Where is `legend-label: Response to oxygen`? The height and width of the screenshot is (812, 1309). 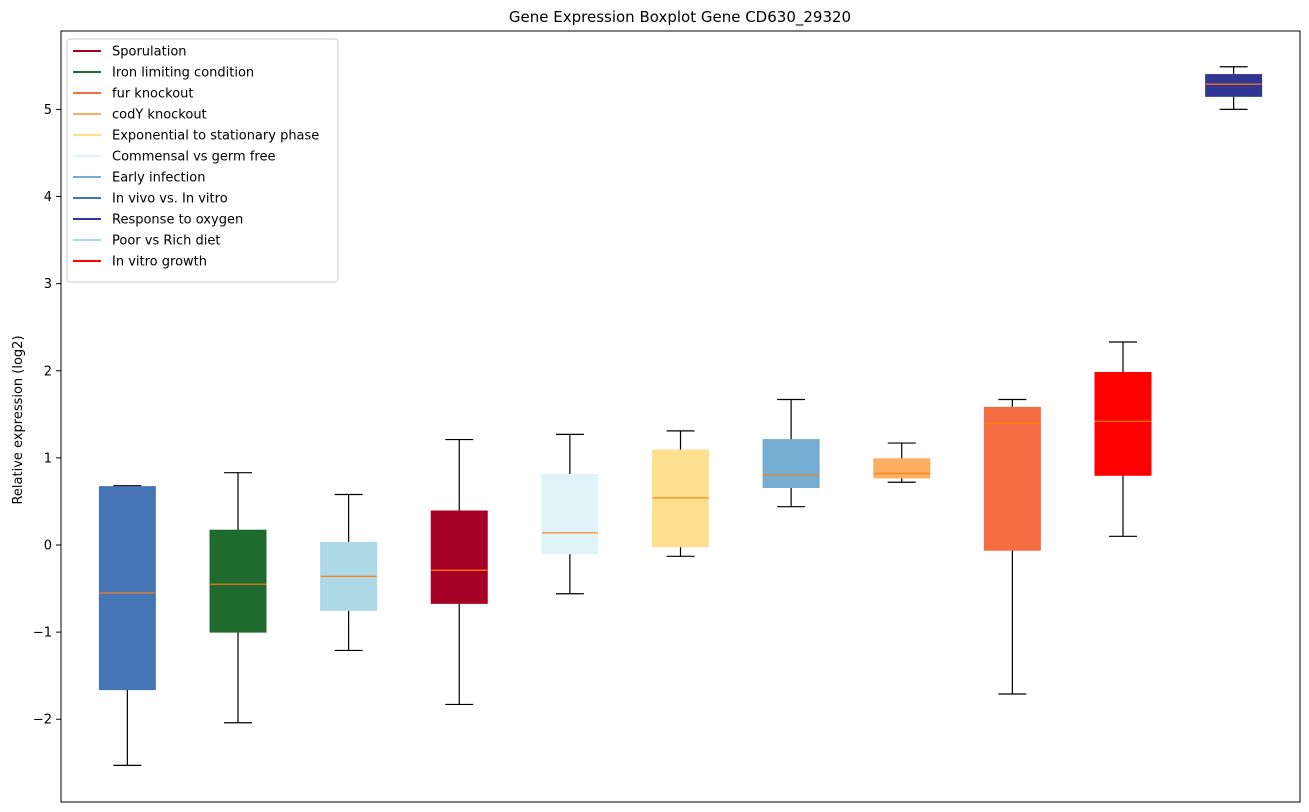 legend-label: Response to oxygen is located at coordinates (177, 220).